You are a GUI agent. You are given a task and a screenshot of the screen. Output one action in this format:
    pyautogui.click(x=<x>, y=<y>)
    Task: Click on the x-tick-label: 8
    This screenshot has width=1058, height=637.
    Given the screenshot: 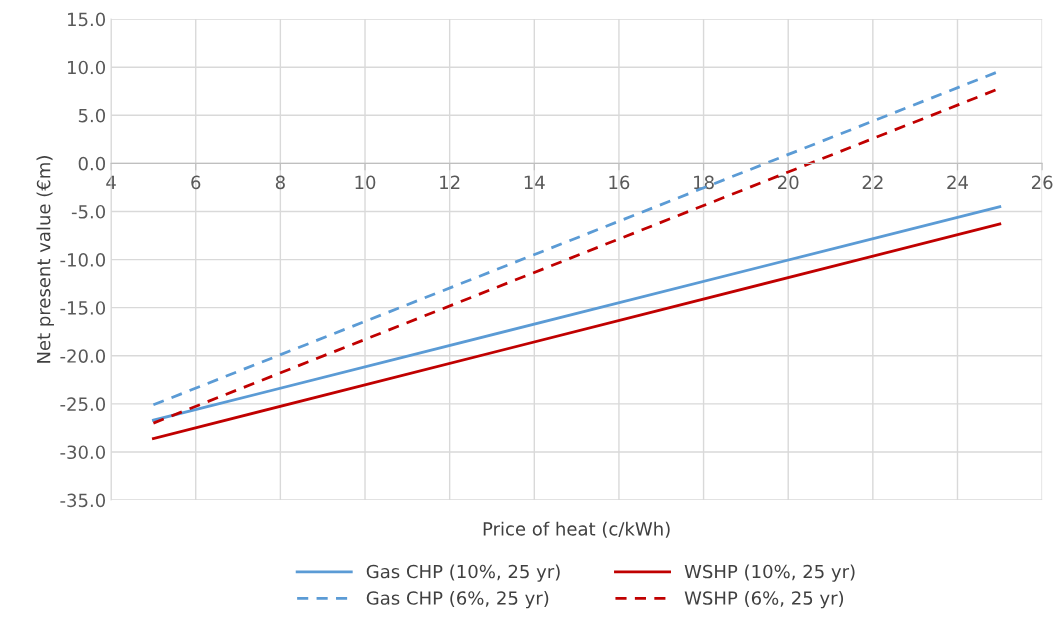 What is the action you would take?
    pyautogui.click(x=280, y=182)
    